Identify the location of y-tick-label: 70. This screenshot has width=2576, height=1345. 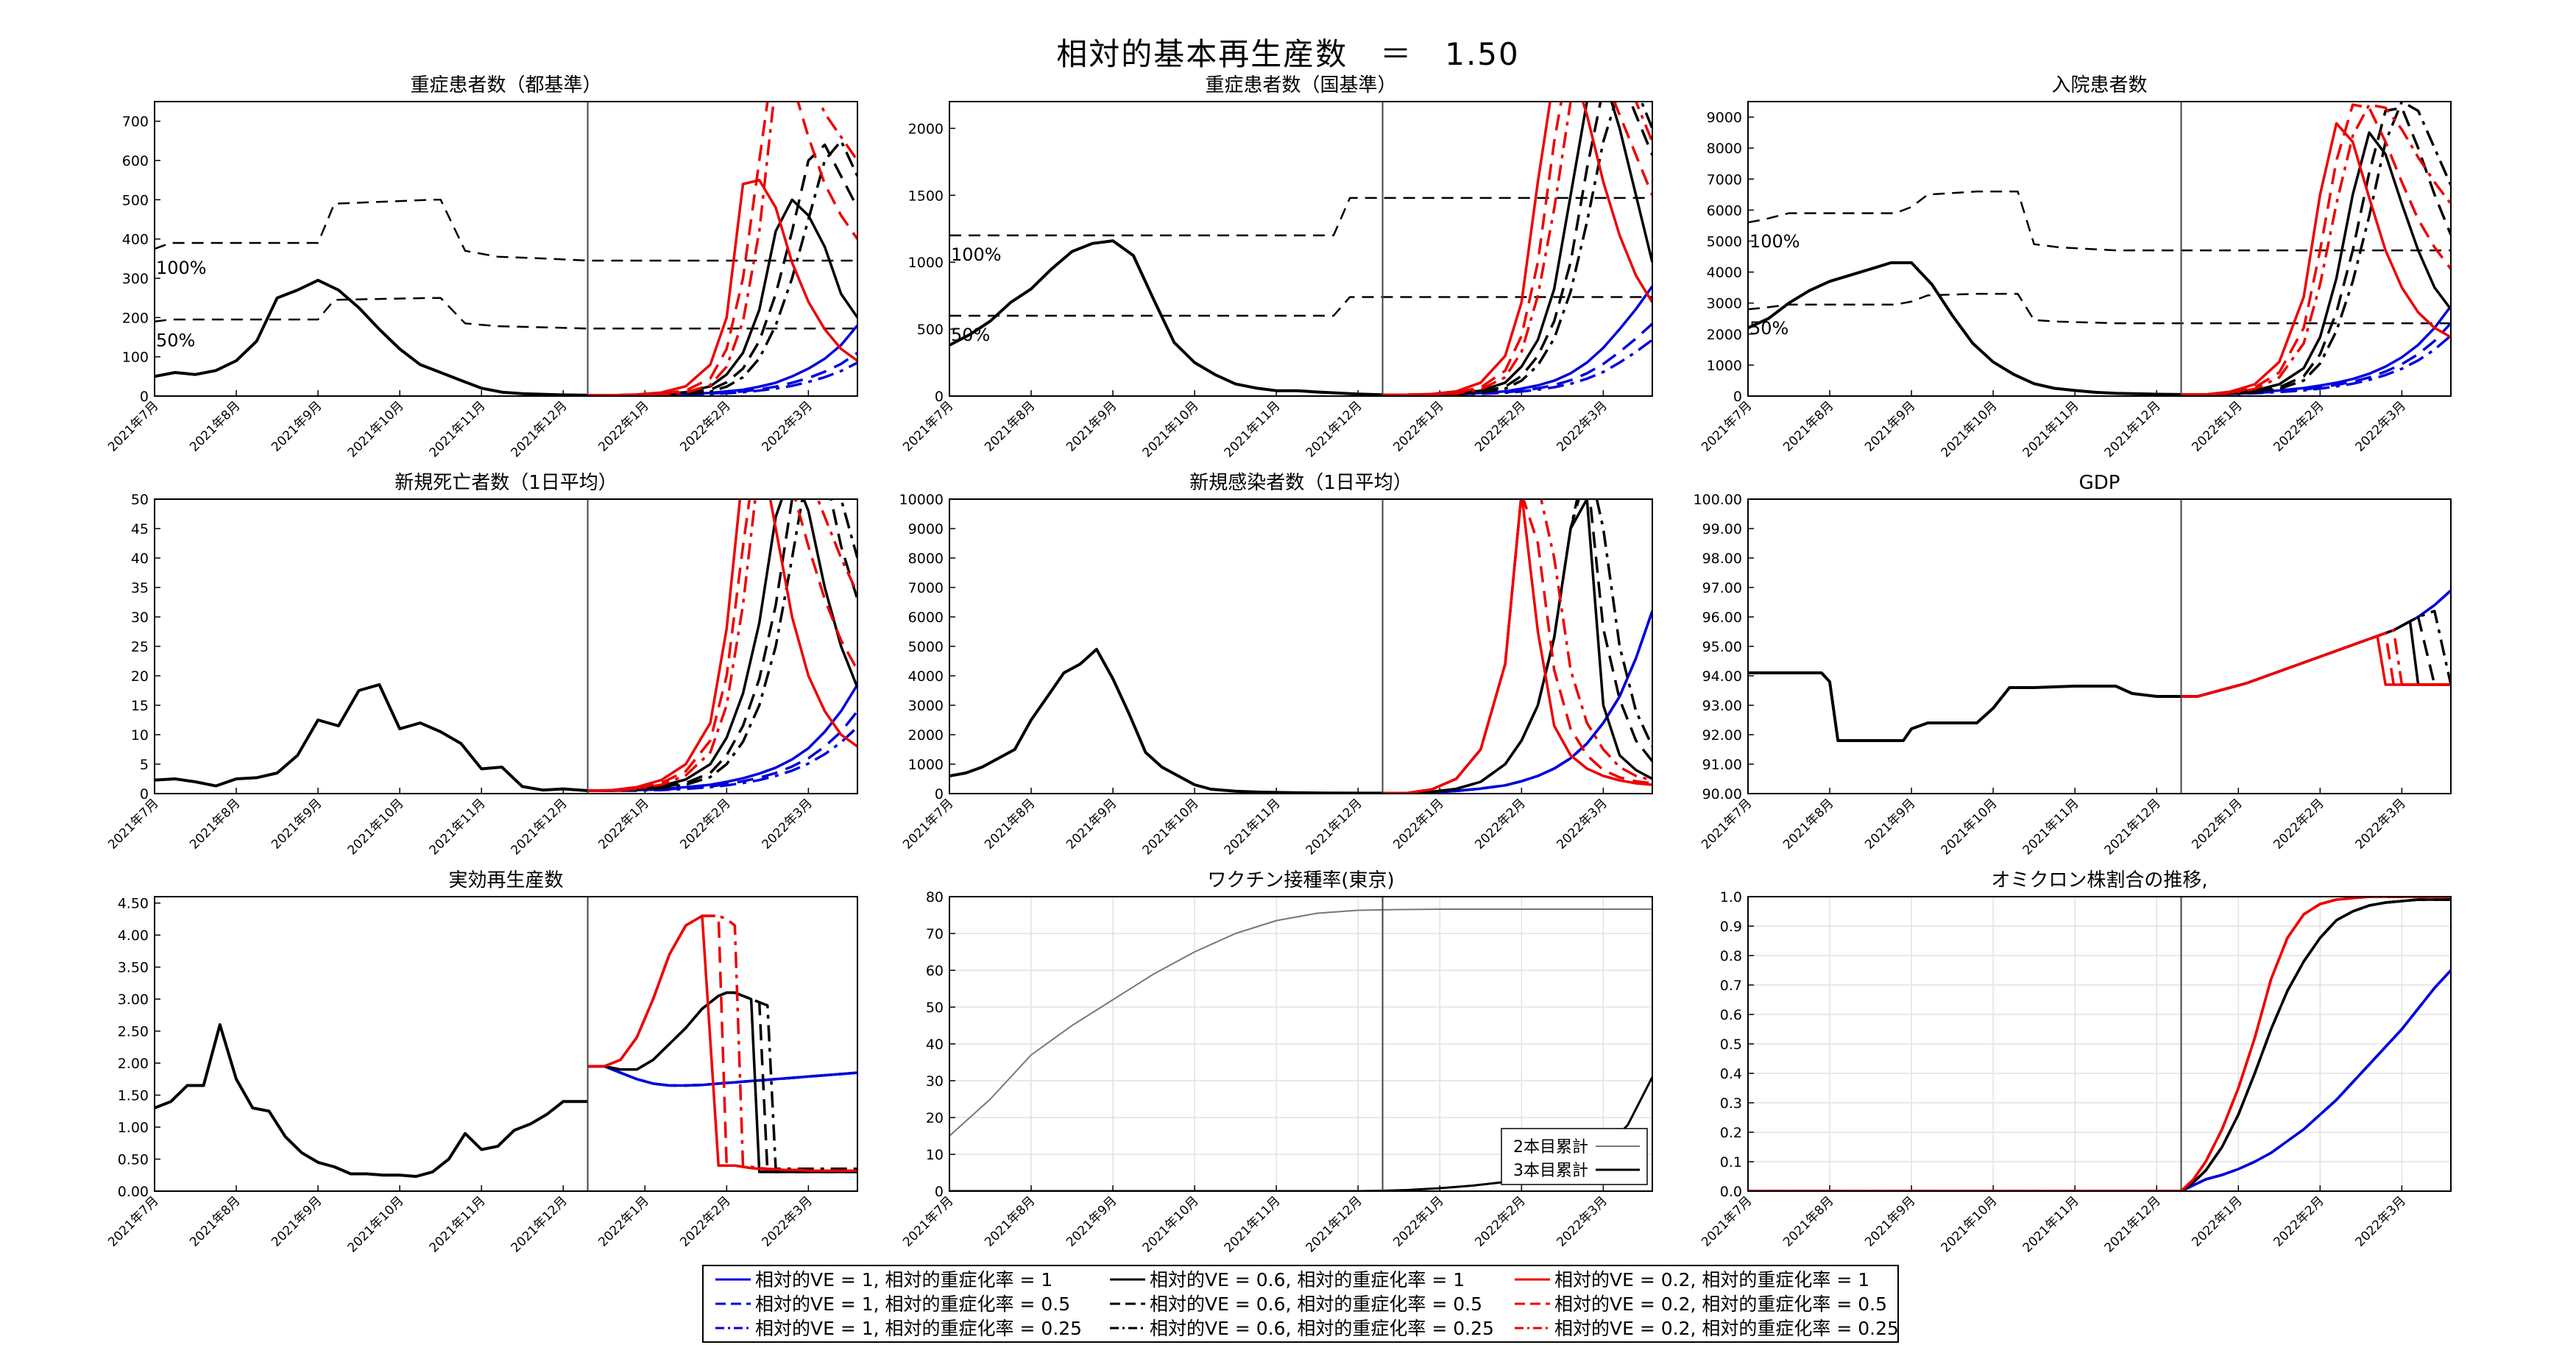
(935, 934).